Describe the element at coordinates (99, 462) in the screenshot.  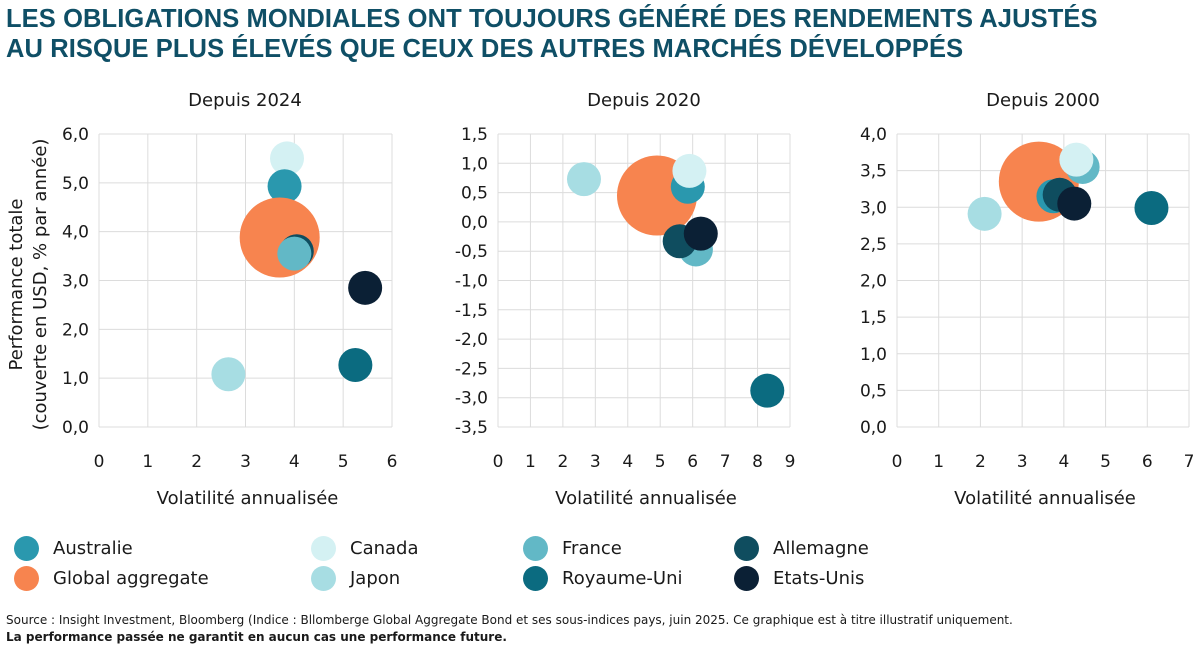
I see `panel-1-x-tick-label: 0` at that location.